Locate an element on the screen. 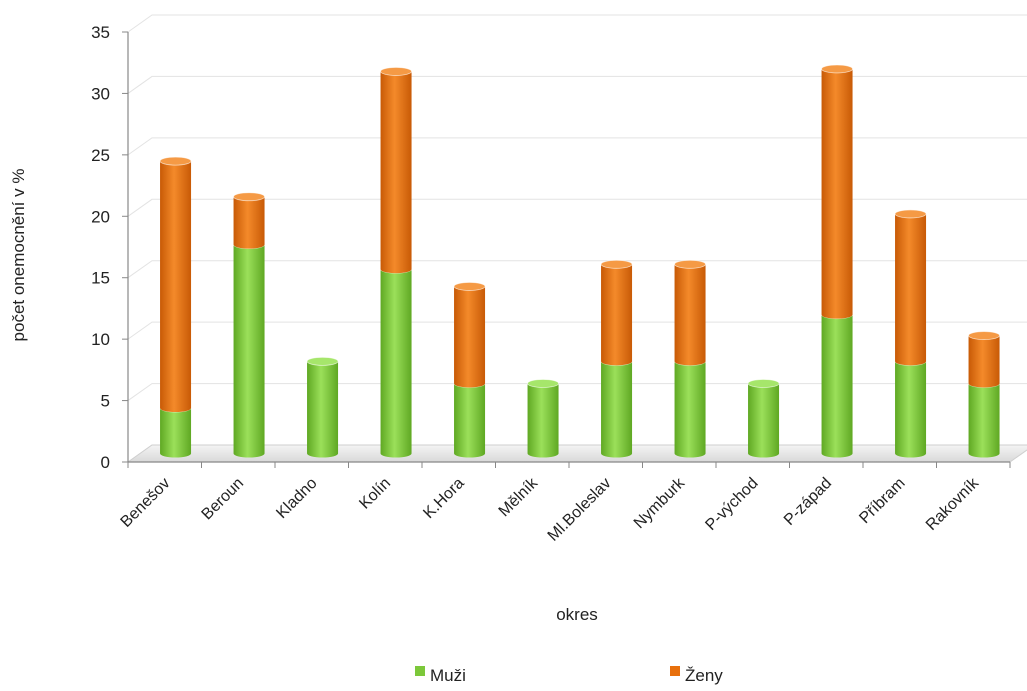 The image size is (1027, 691). x-category-label: Kolín is located at coordinates (375, 494).